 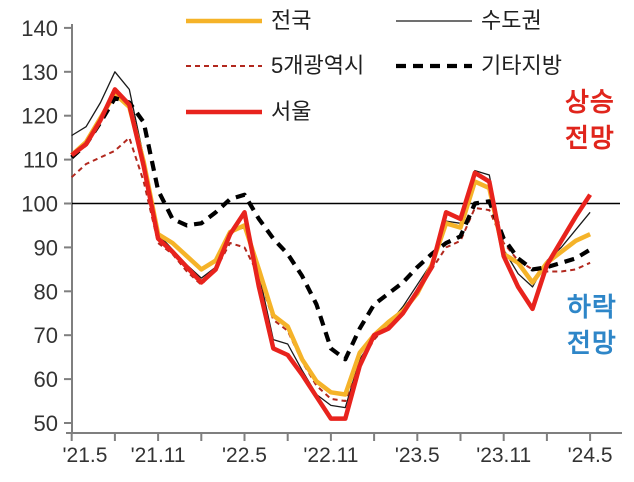 What do you see at coordinates (39, 28) in the screenshot?
I see `y-tick-label: 140` at bounding box center [39, 28].